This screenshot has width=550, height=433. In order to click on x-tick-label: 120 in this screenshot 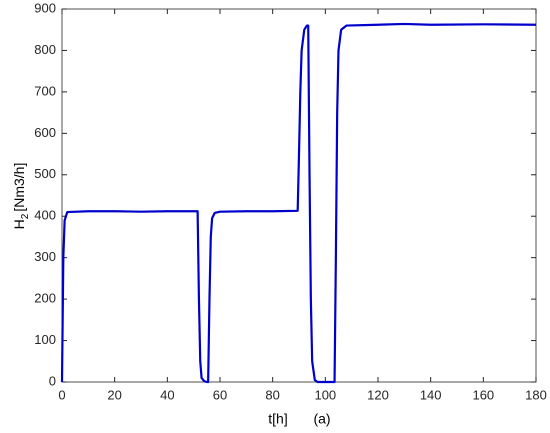, I will do `click(378, 394)`.